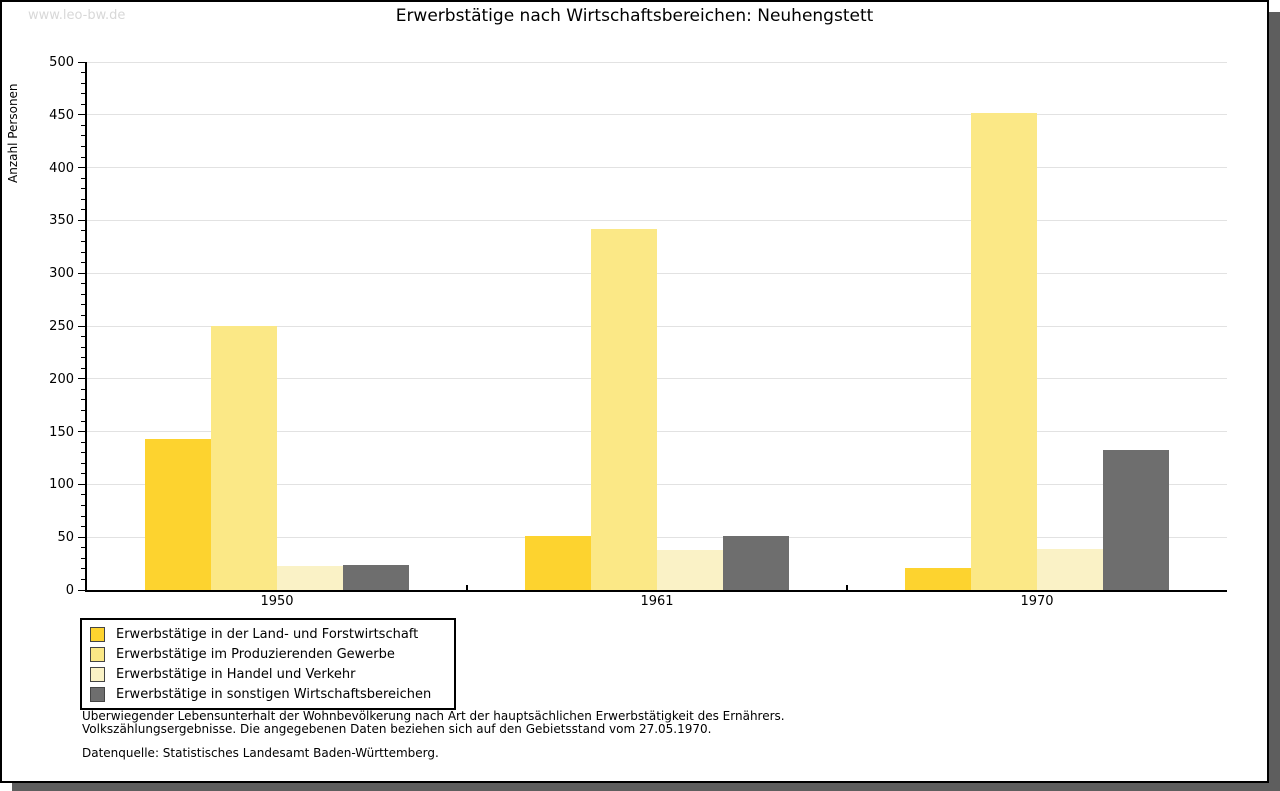  Describe the element at coordinates (61, 274) in the screenshot. I see `y-tick-label: 300` at that location.